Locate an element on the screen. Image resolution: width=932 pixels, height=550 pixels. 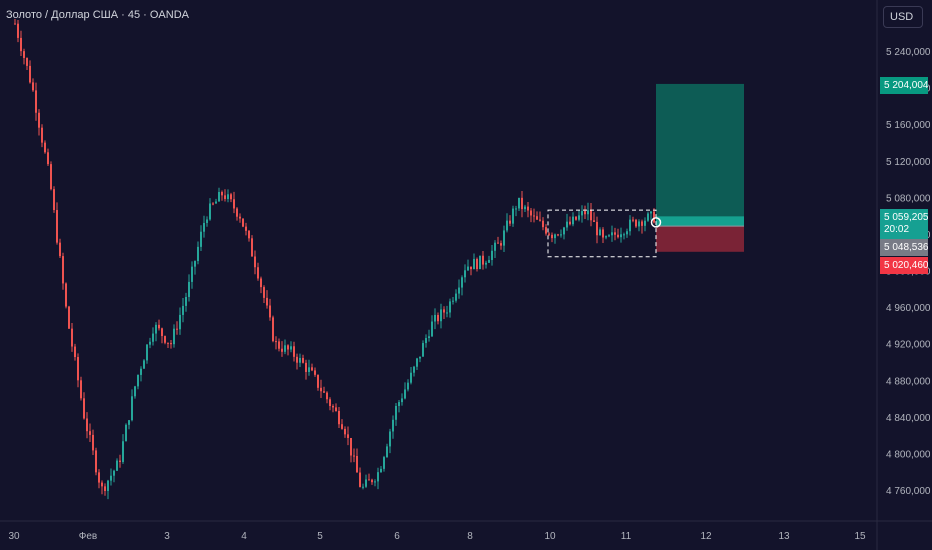
stop-loss-price-tag: 5 020,460 is located at coordinates (904, 265).